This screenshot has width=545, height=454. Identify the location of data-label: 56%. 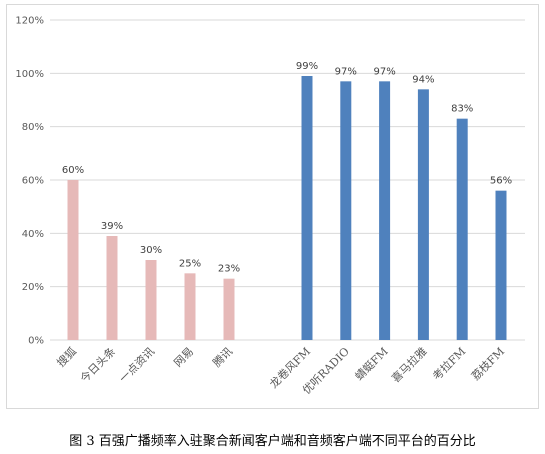
(501, 181).